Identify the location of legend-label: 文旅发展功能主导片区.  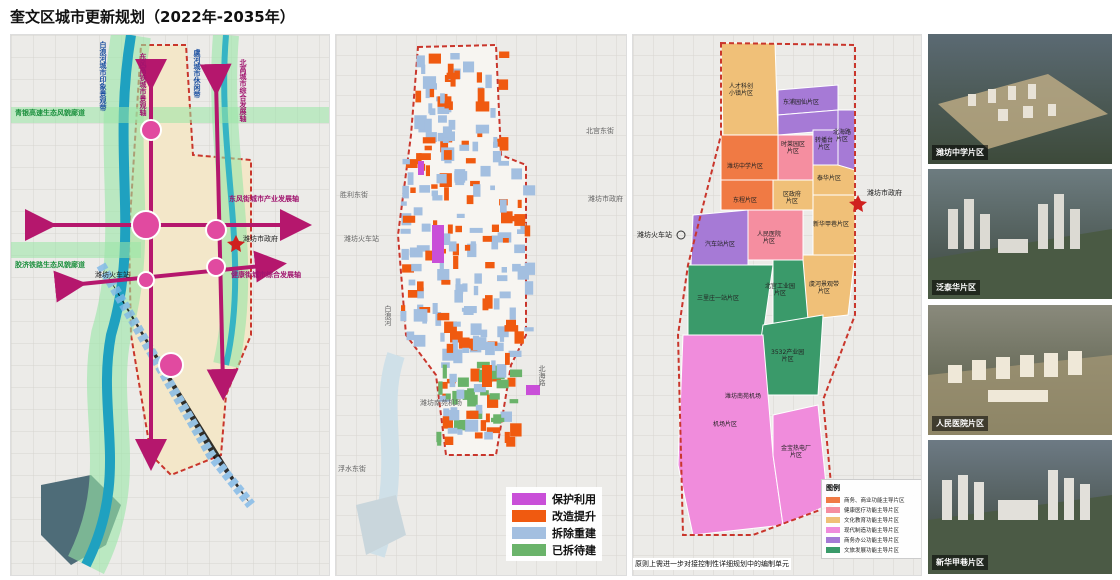
(872, 551).